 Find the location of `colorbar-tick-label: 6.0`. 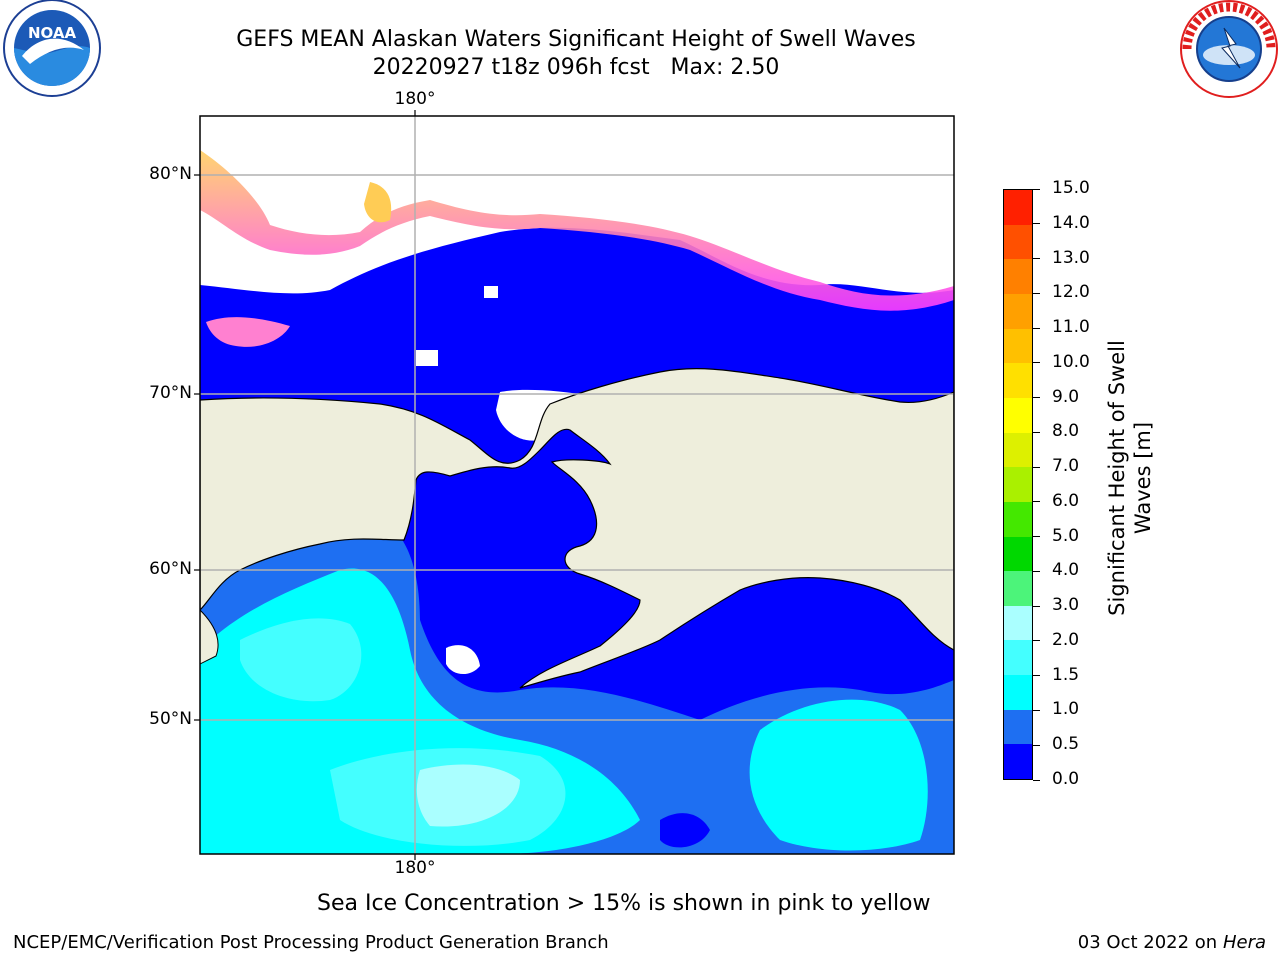

colorbar-tick-label: 6.0 is located at coordinates (1066, 500).